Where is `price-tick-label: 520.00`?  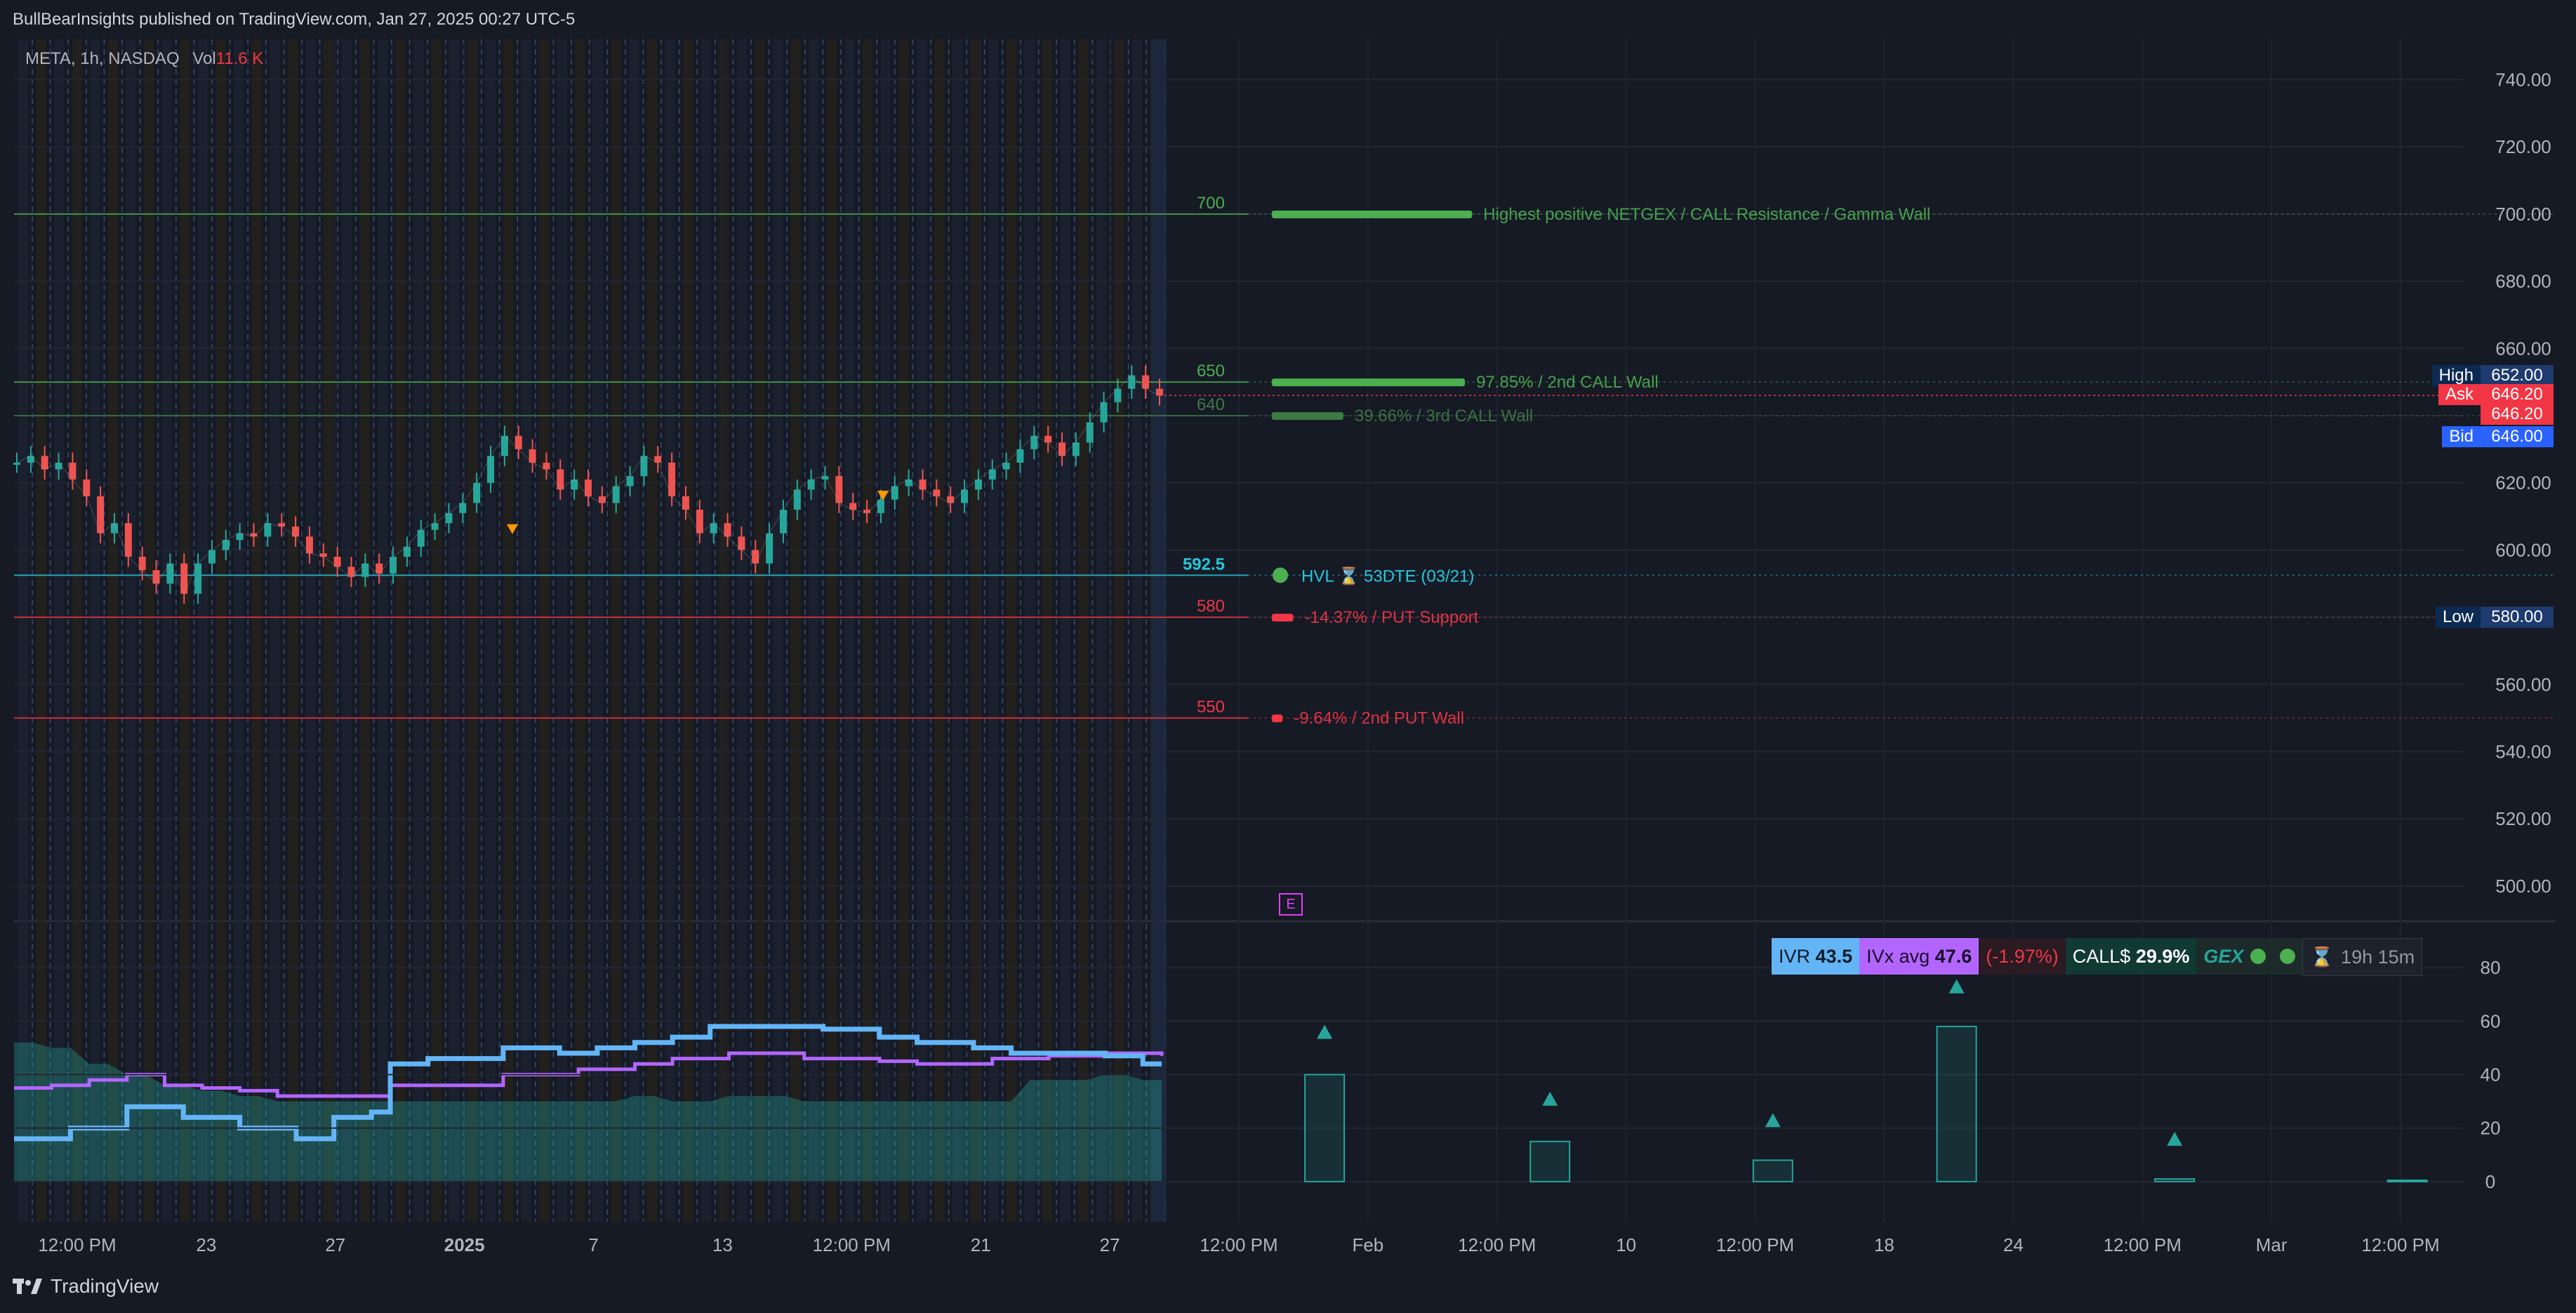 price-tick-label: 520.00 is located at coordinates (2523, 819).